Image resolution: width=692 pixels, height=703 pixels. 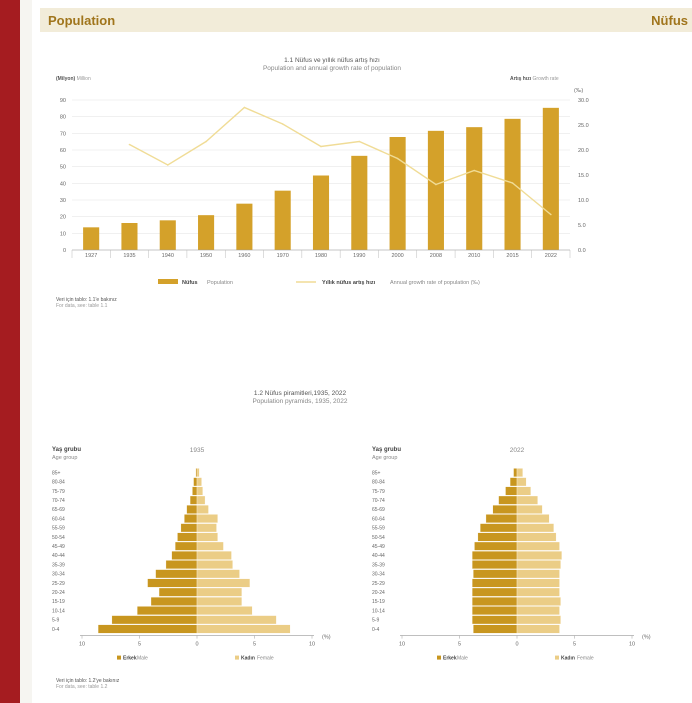 What do you see at coordinates (26, 351) in the screenshot?
I see `left-margin` at bounding box center [26, 351].